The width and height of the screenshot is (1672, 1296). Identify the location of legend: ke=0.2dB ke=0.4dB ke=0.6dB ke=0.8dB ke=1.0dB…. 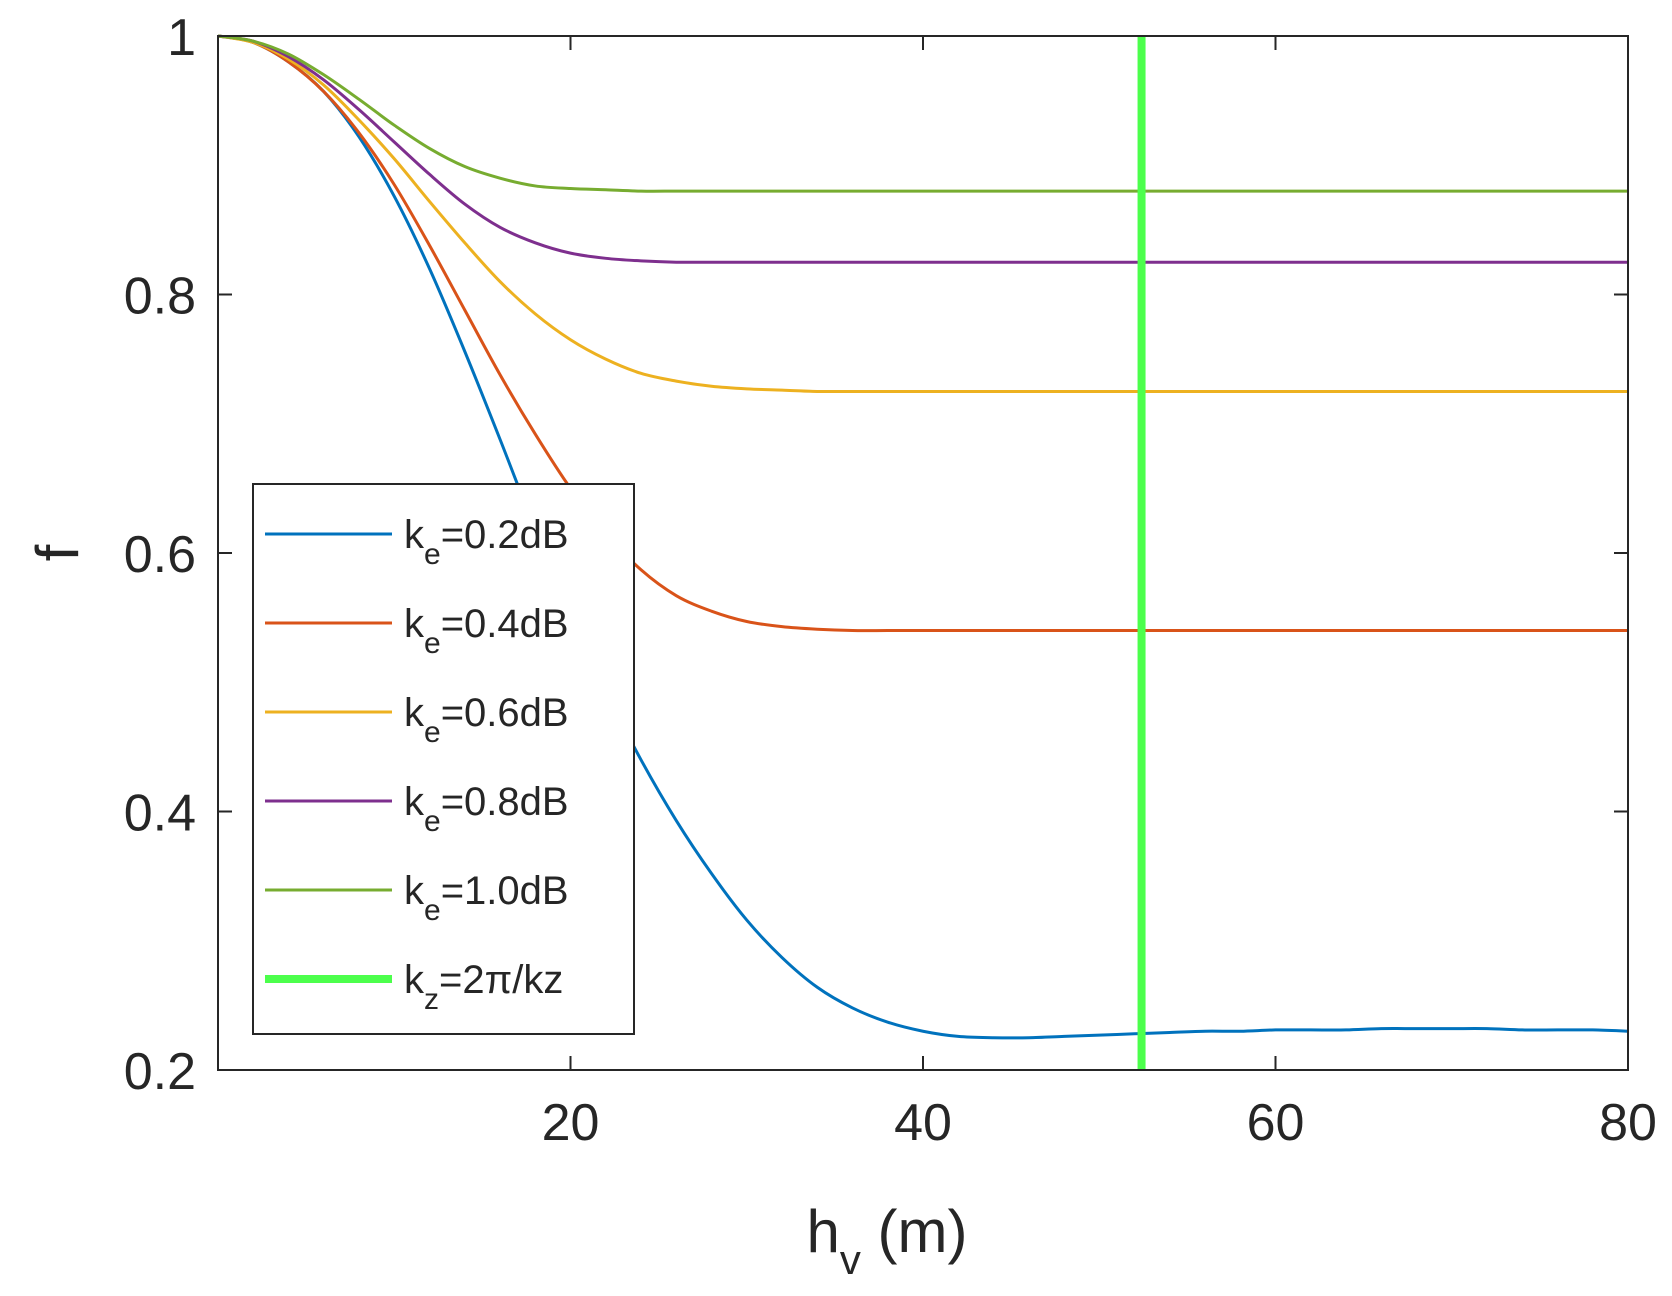
(443, 759).